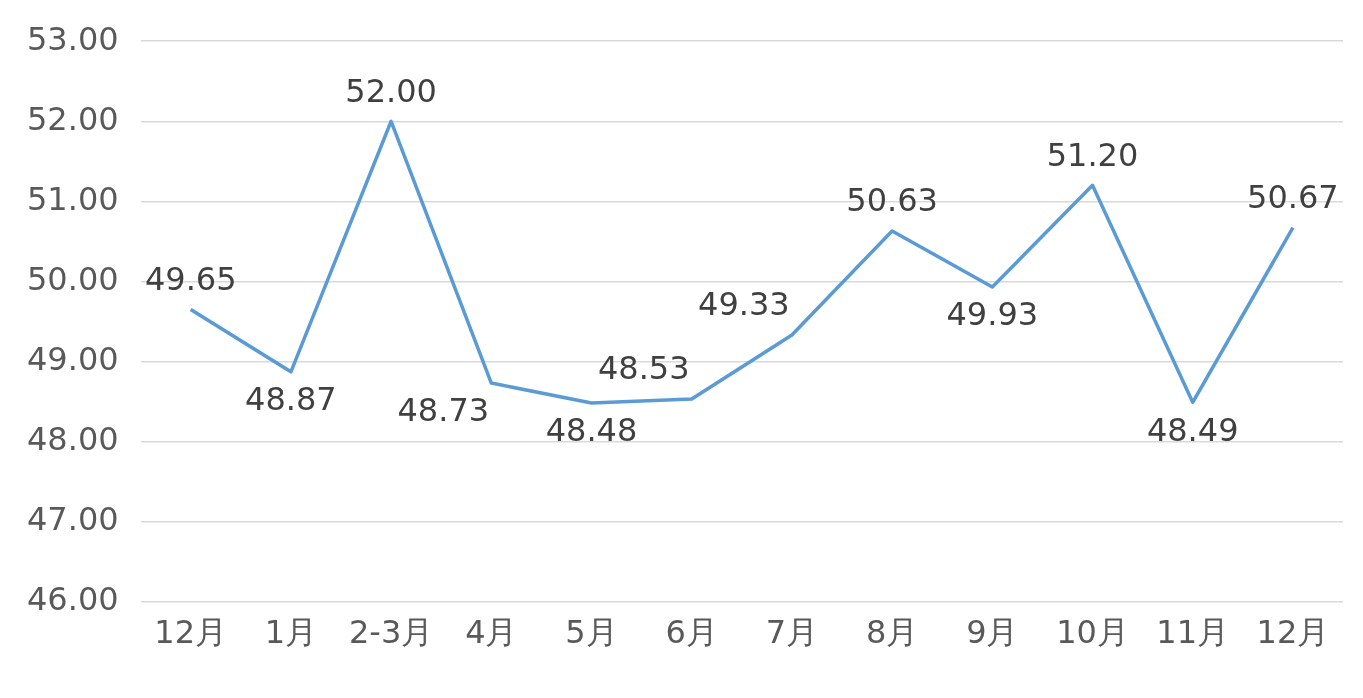  What do you see at coordinates (643, 368) in the screenshot?
I see `data-label: 48.53` at bounding box center [643, 368].